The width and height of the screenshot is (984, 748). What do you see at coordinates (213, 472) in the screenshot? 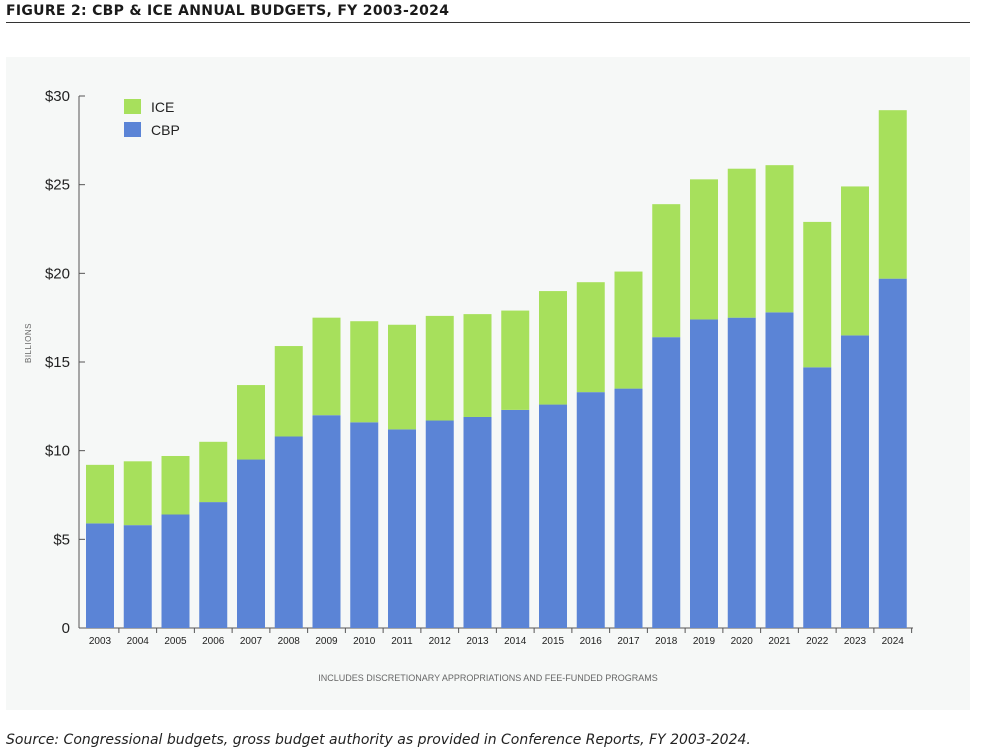
I see `bar-ice-2006` at bounding box center [213, 472].